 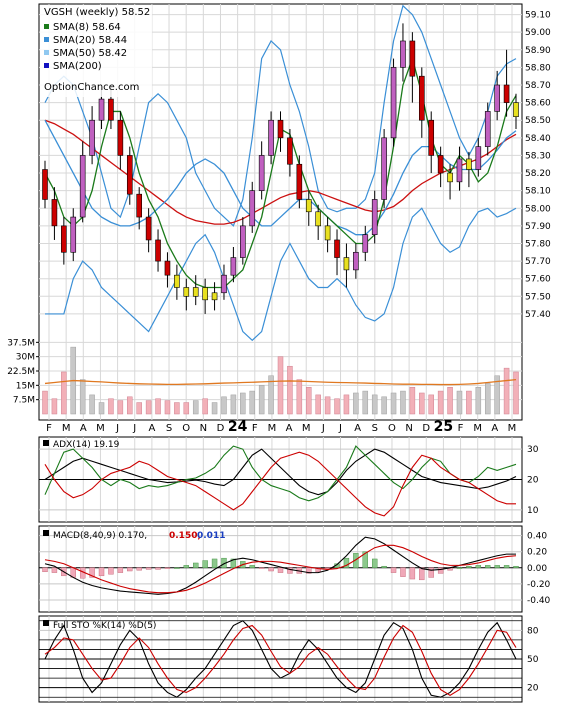 What do you see at coordinates (46, 623) in the screenshot?
I see `sto-legend-swatch` at bounding box center [46, 623].